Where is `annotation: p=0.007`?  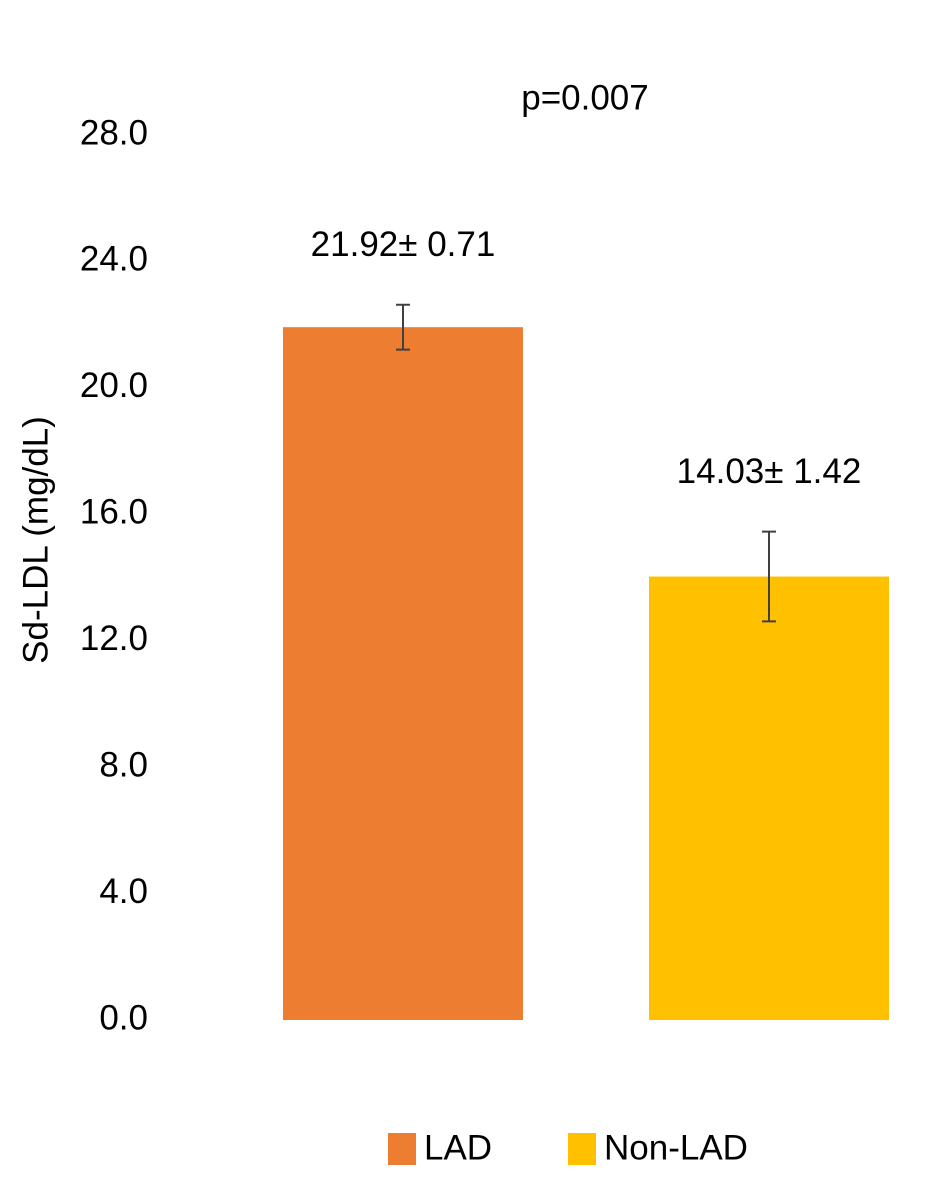
annotation: p=0.007 is located at coordinates (585, 97).